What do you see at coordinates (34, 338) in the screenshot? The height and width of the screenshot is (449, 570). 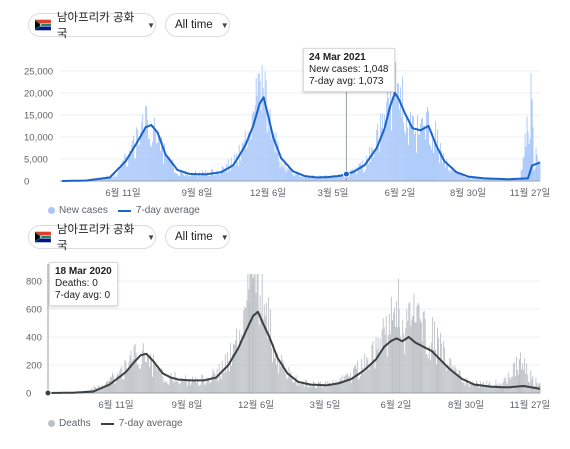 I see `y-tick-label: 400` at bounding box center [34, 338].